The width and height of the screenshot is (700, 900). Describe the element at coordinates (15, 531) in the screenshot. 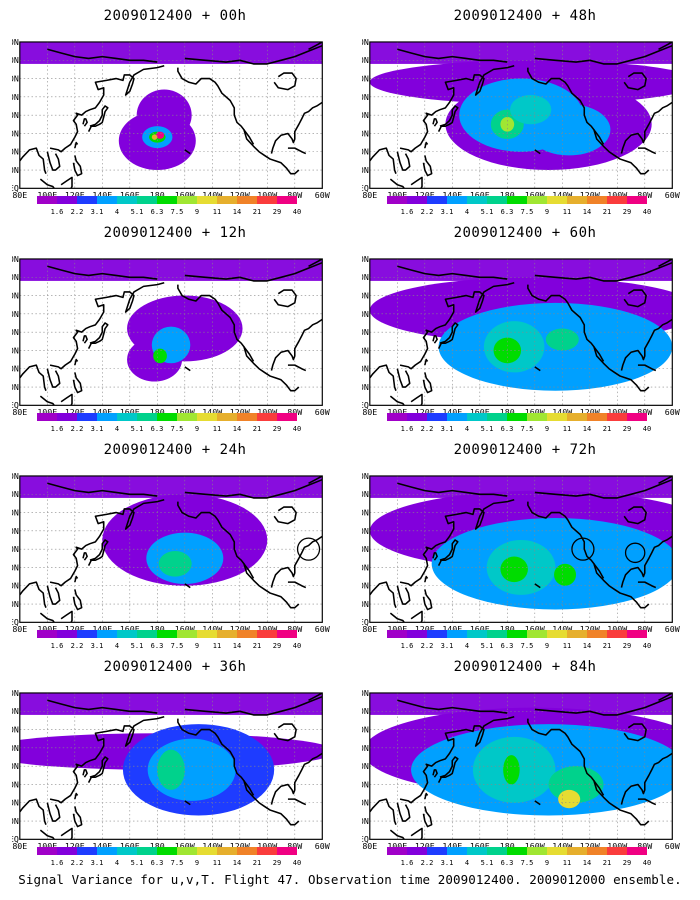

I see `lat-tick-label: 50N` at that location.